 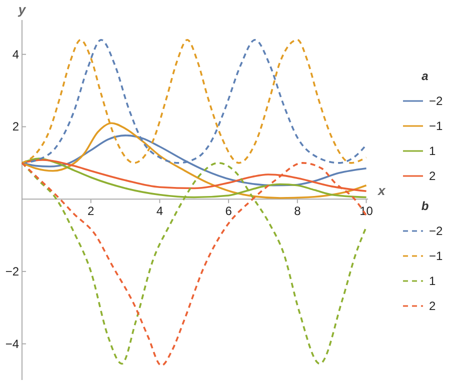 I want to click on x-tick-label: 4, so click(x=160, y=211).